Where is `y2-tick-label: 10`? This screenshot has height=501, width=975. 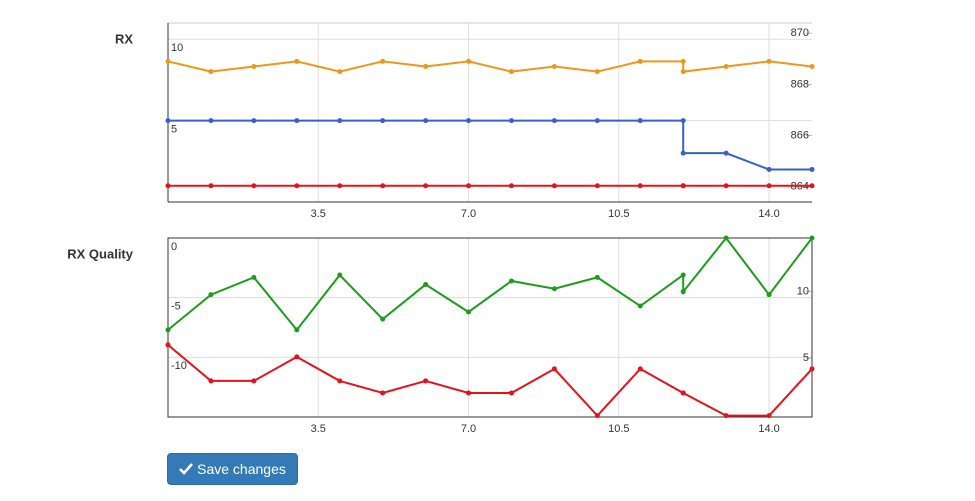 y2-tick-label: 10 is located at coordinates (803, 291).